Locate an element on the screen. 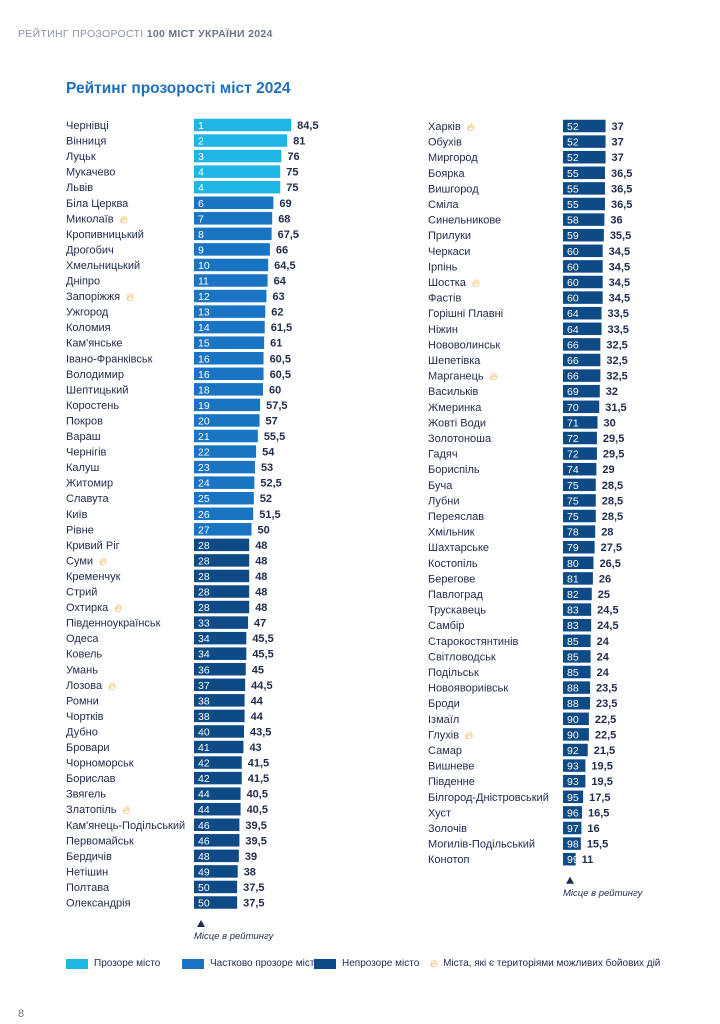  score-label: 84,5 is located at coordinates (307, 126).